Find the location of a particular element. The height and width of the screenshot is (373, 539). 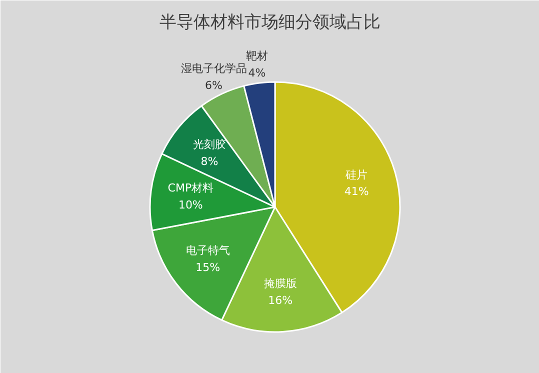

slice-label: CMP材料 is located at coordinates (191, 187).